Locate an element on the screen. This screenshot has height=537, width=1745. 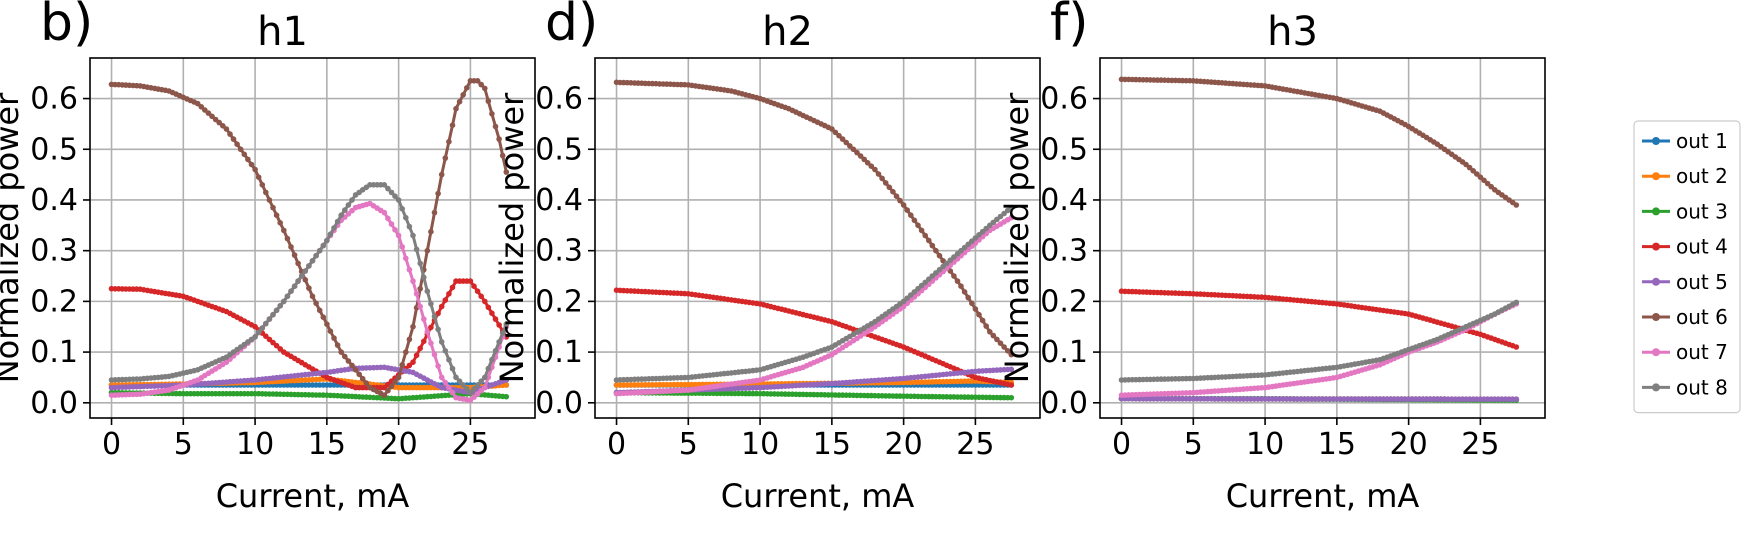
x-tick-label: 10 is located at coordinates (1265, 444).